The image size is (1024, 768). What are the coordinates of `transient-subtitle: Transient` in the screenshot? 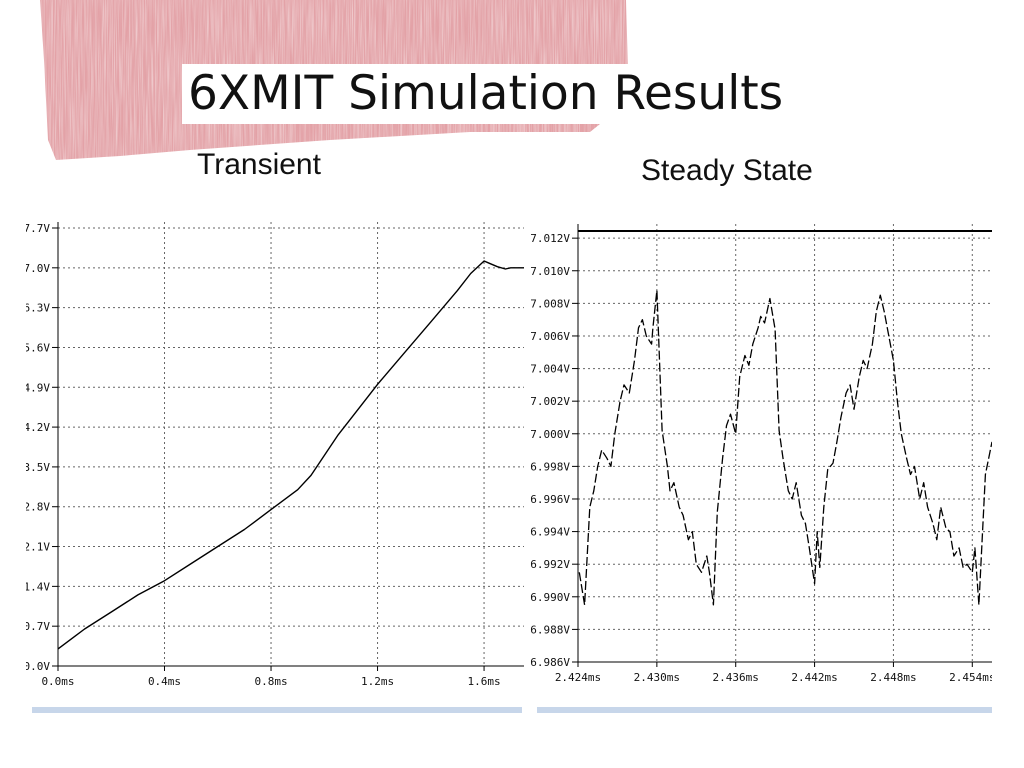 It's located at (259, 164).